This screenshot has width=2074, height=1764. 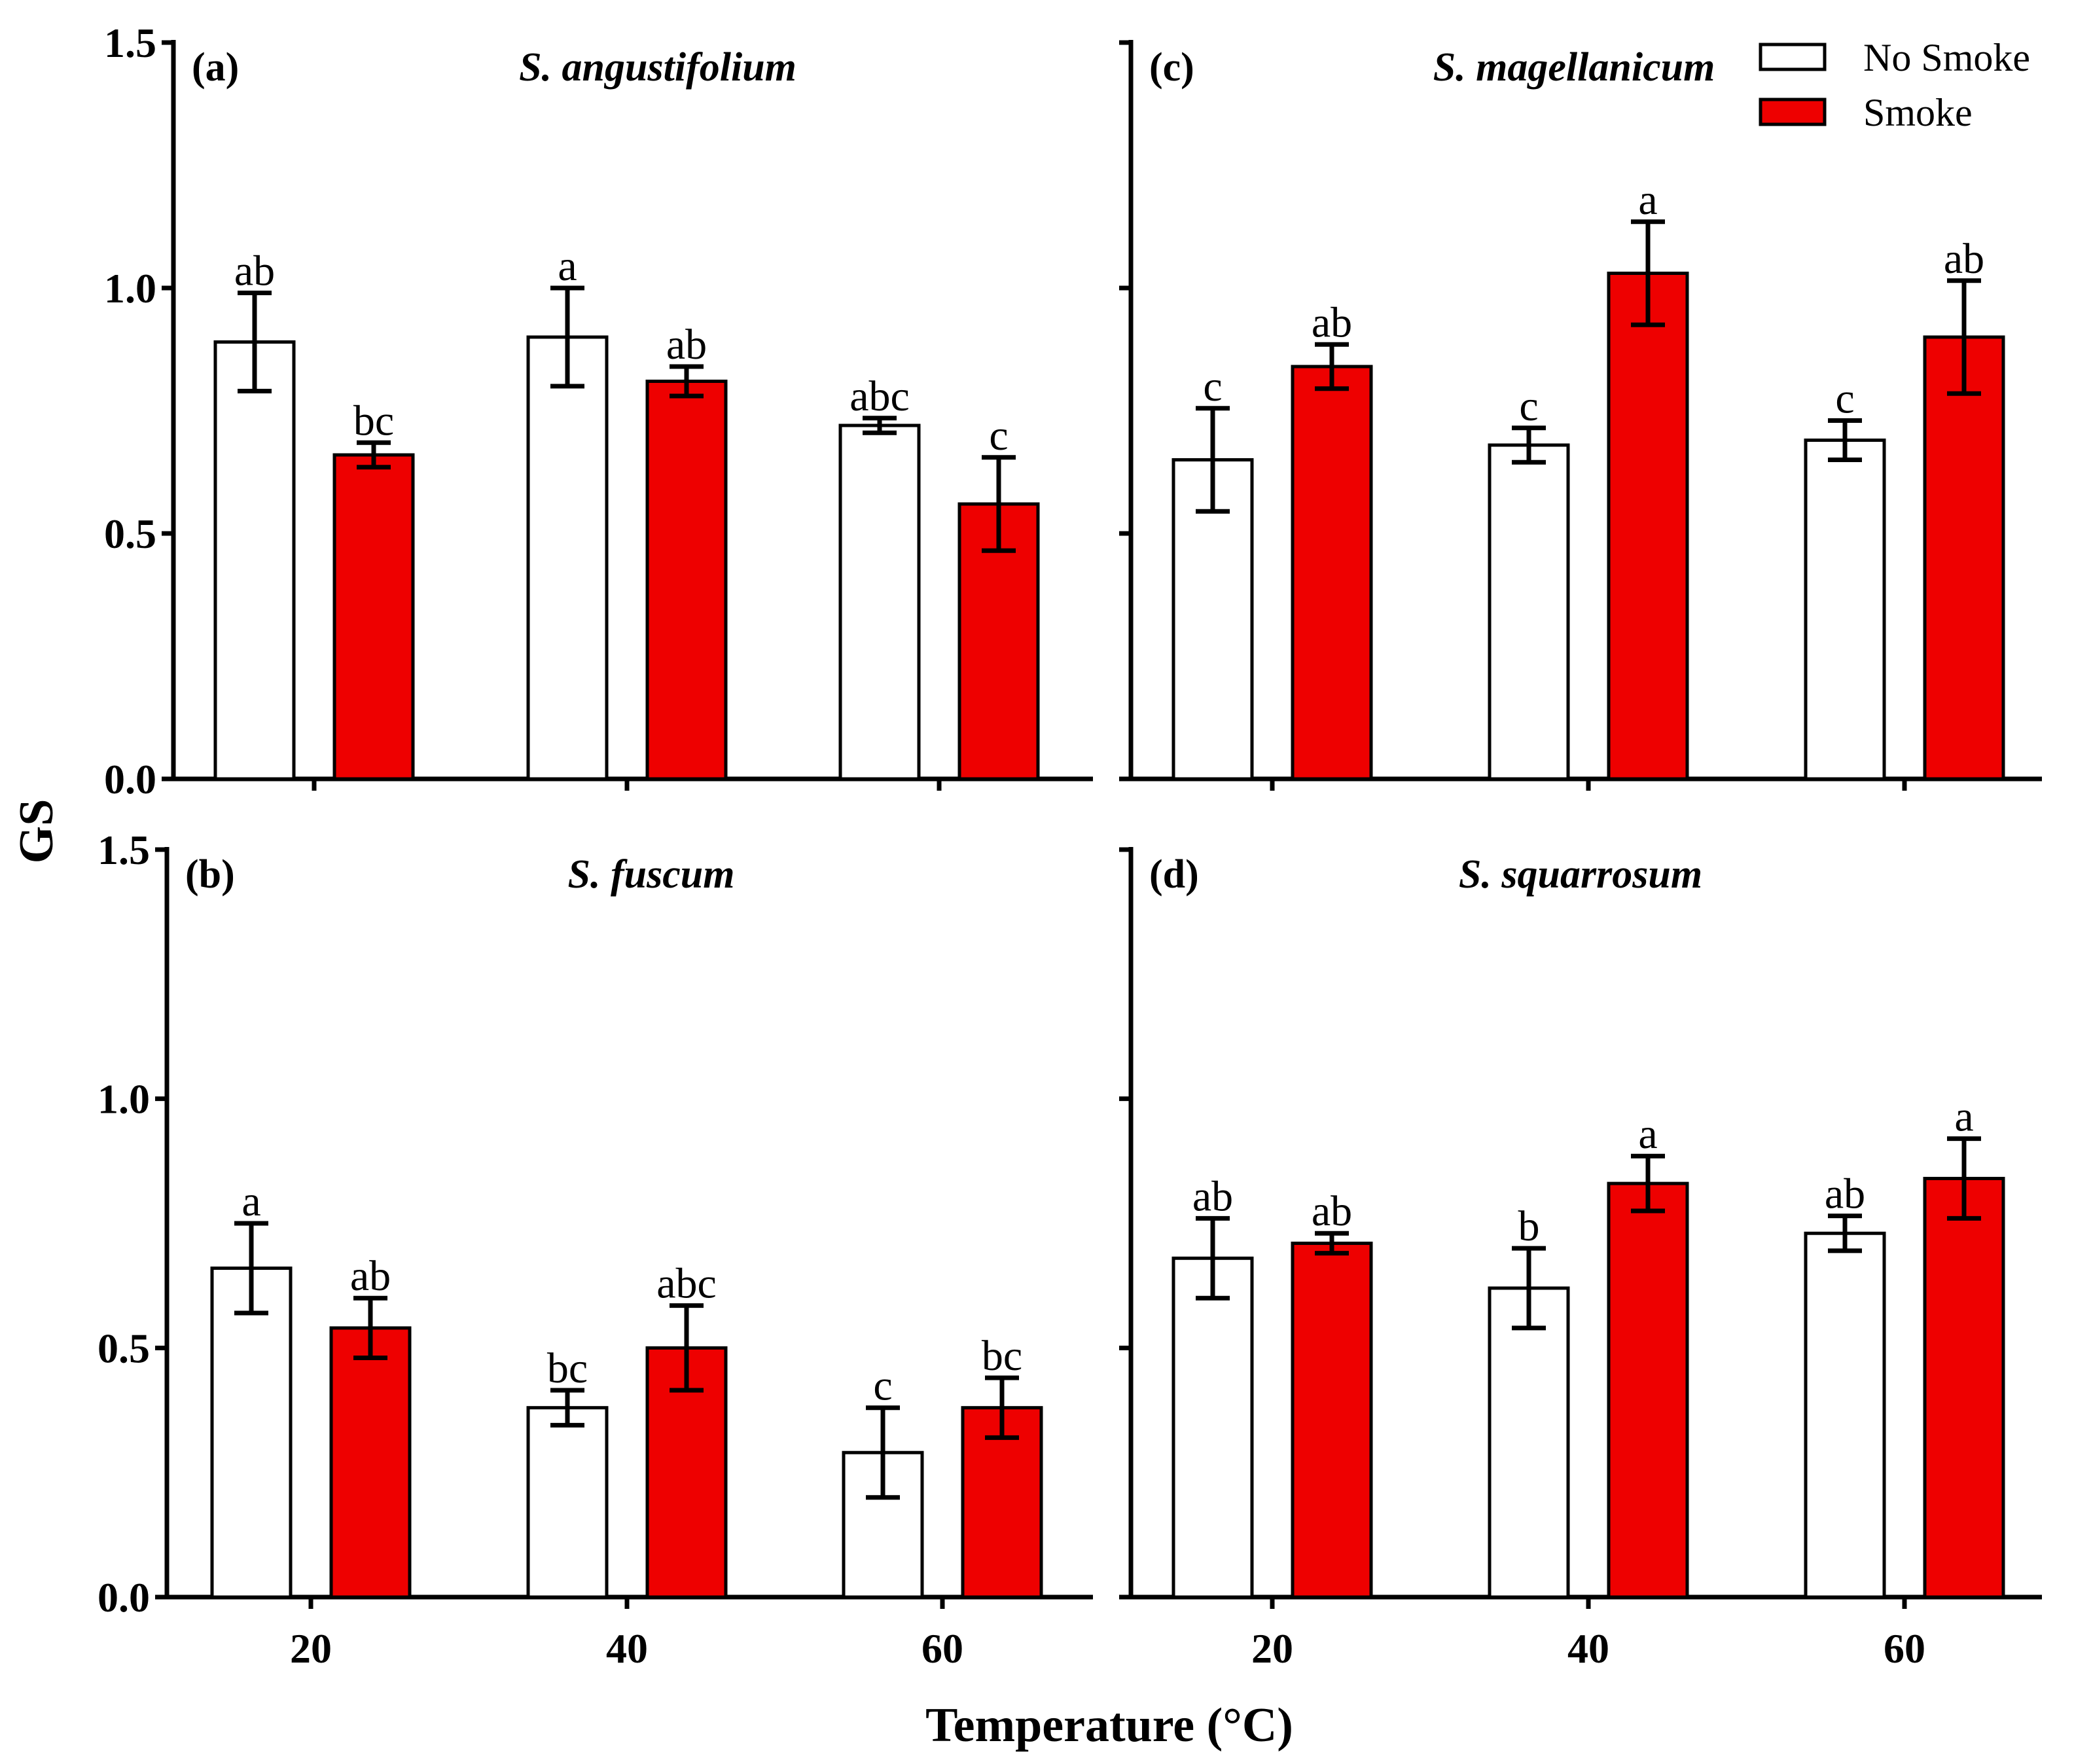 I want to click on panel-label: (c), so click(x=1171, y=67).